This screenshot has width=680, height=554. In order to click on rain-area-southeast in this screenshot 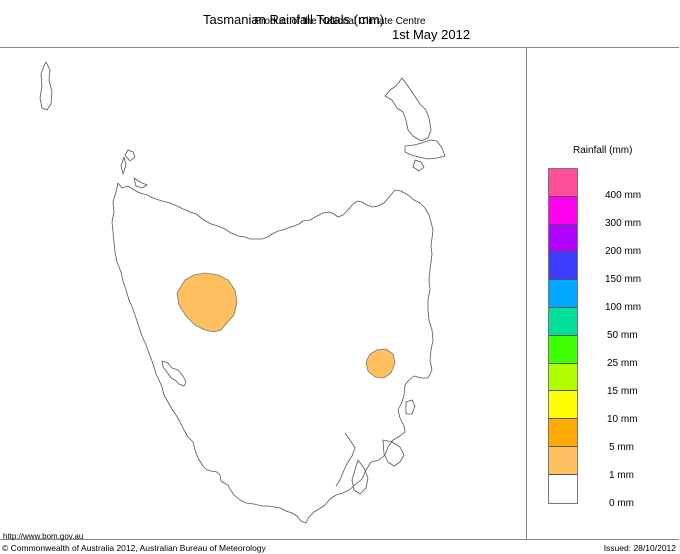, I will do `click(380, 363)`.